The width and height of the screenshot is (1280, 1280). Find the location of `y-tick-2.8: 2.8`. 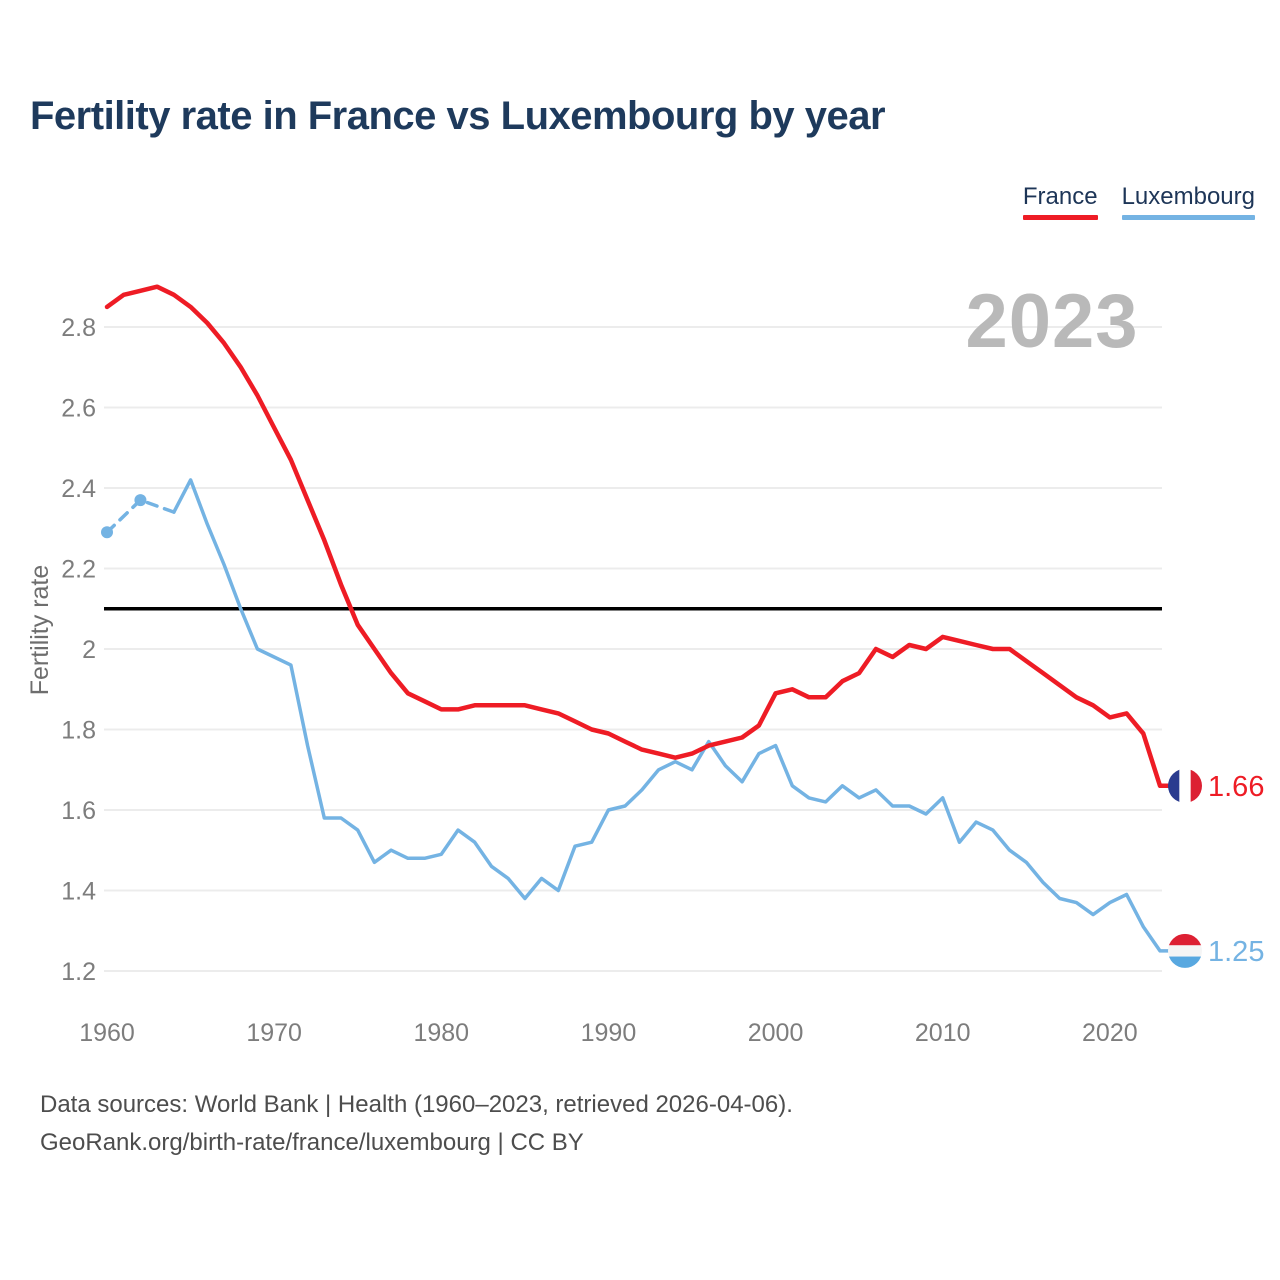

y-tick-2.8: 2.8 is located at coordinates (78, 328).